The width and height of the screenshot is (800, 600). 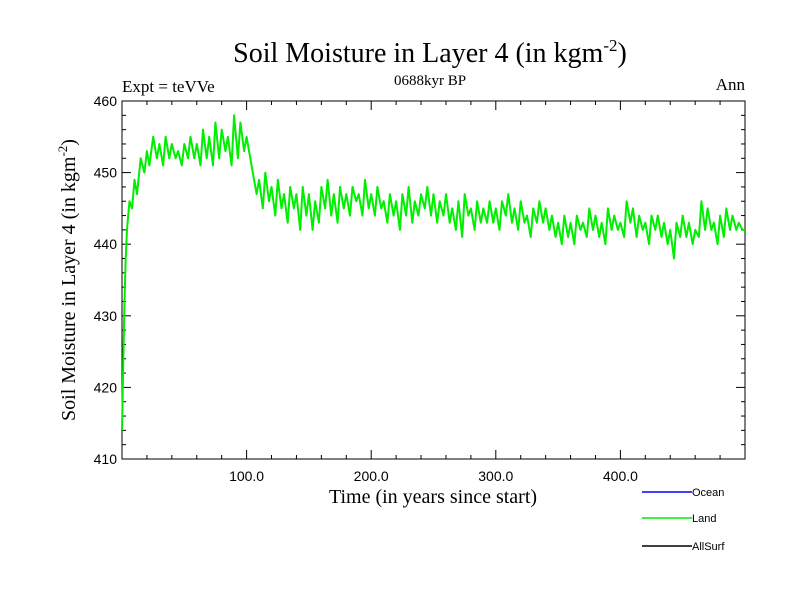 I want to click on y-axis-label: Soil Moisture in Layer 4 (in kgm-2), so click(x=67, y=280).